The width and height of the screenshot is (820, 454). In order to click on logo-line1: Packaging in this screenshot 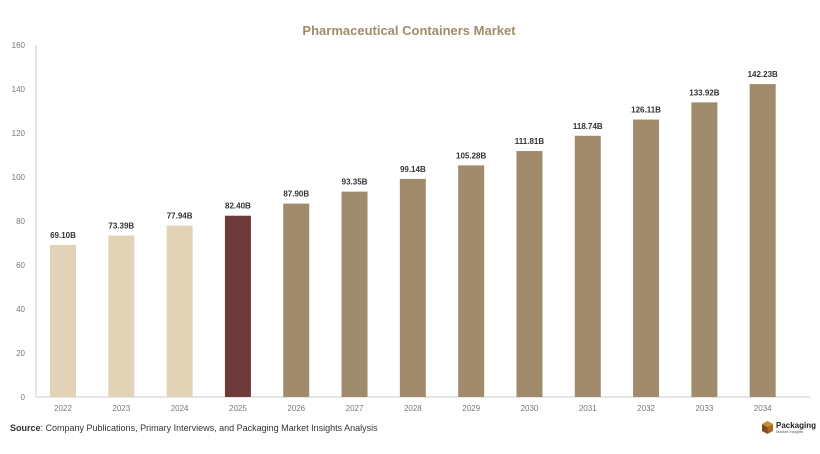, I will do `click(796, 425)`.